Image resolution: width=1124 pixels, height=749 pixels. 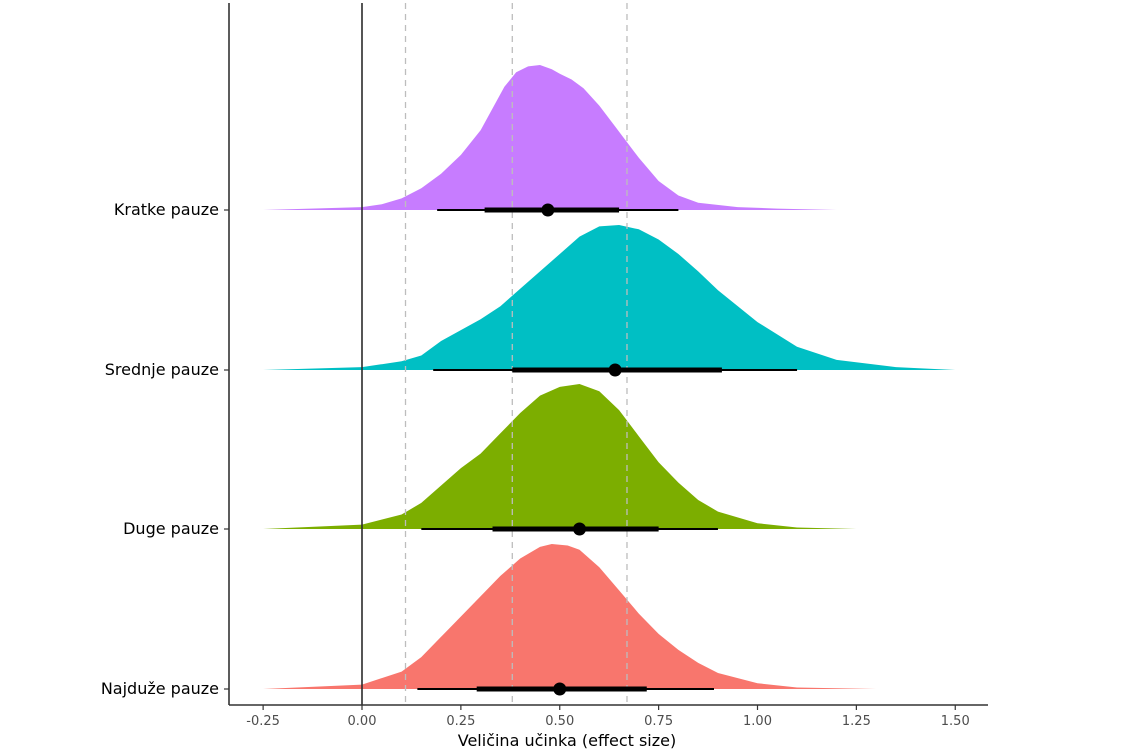 What do you see at coordinates (757, 721) in the screenshot?
I see `x-tick-label: 1.00` at bounding box center [757, 721].